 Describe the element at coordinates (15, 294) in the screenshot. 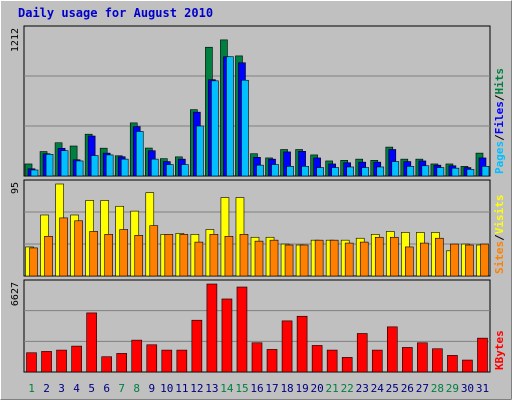

I see `axis-max-label: 6627` at that location.